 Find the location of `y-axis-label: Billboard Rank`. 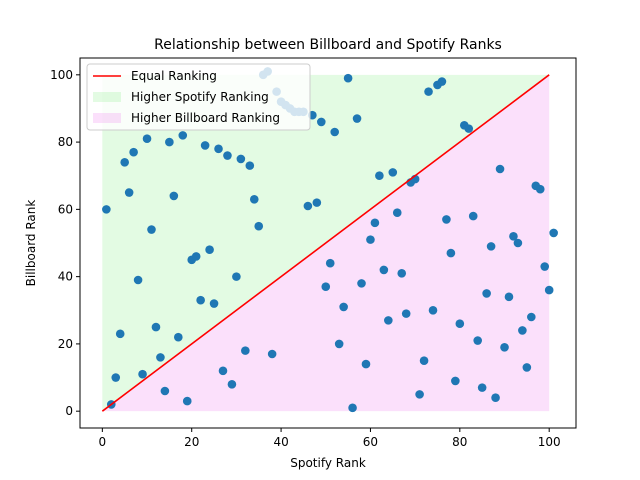

y-axis-label: Billboard Rank is located at coordinates (31, 243).